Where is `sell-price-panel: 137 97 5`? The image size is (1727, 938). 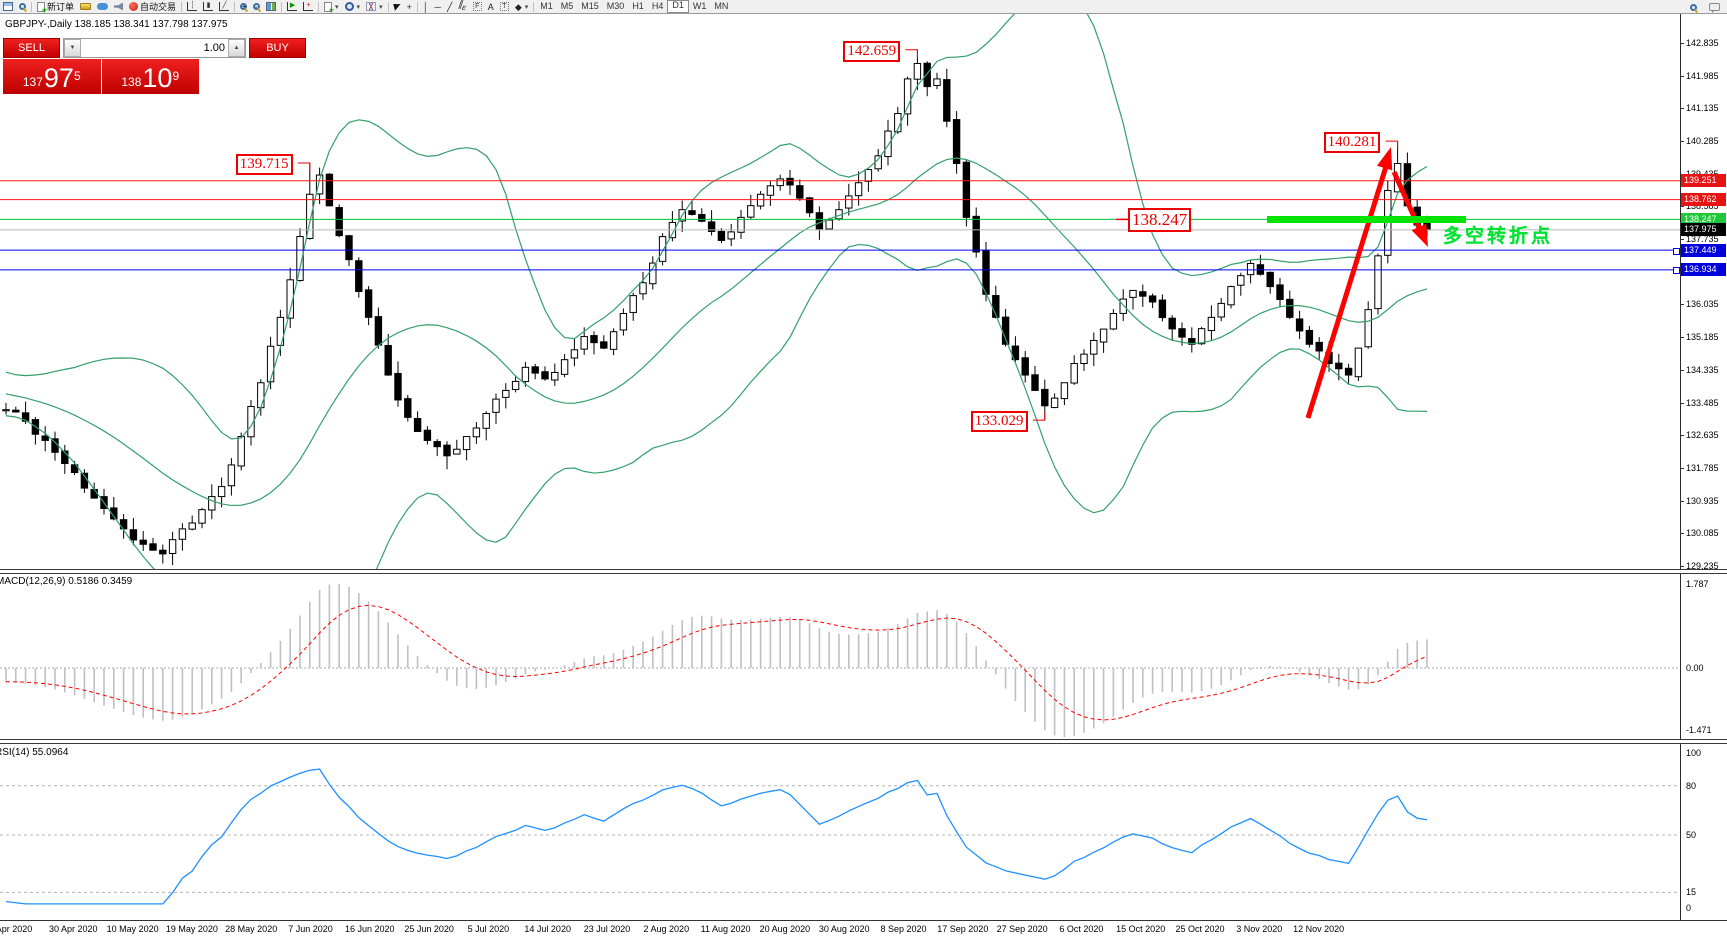
sell-price-panel: 137 97 5 is located at coordinates (52, 76).